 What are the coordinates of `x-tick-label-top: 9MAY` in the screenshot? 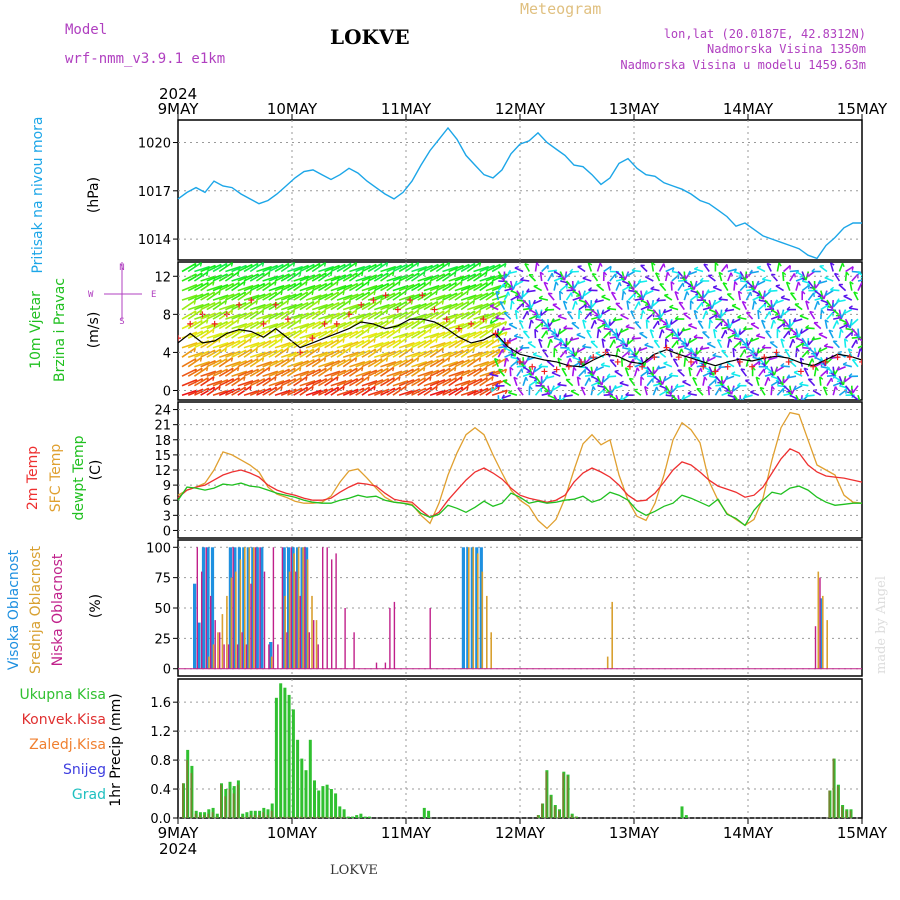 It's located at (179, 109).